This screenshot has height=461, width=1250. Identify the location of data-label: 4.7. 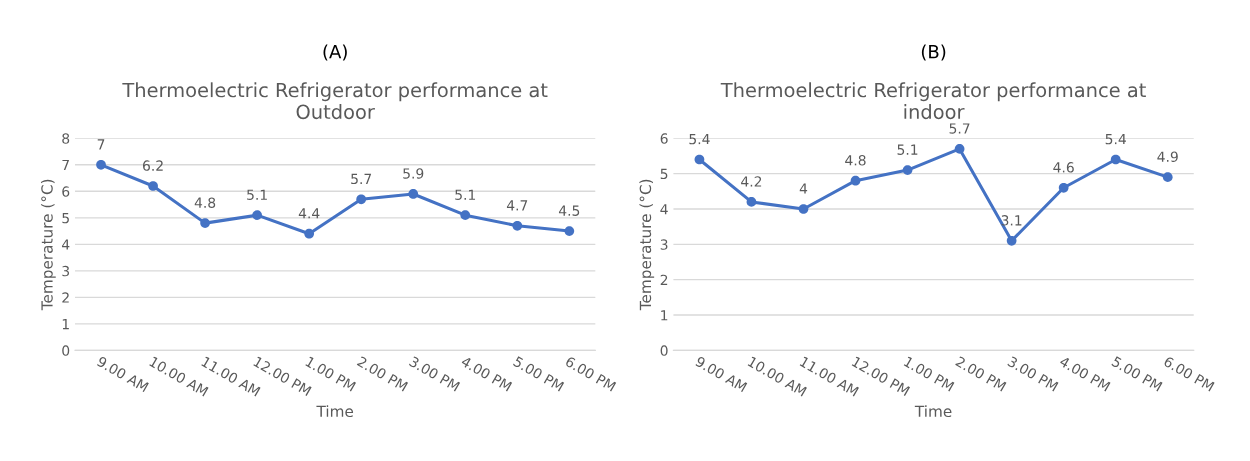
(517, 205).